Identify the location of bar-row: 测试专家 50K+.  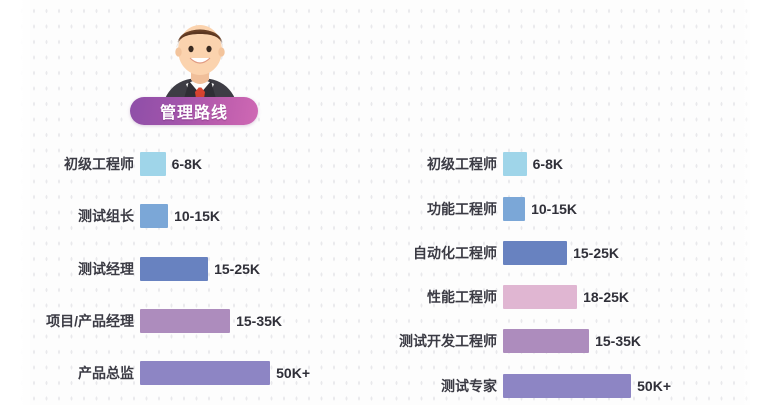
(556, 386).